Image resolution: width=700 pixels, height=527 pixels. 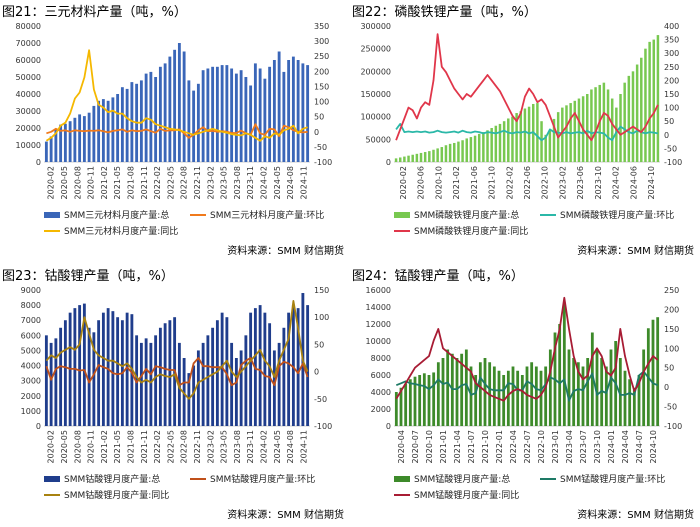 I want to click on legend-label: SMM锰酸锂月度产量:同比, so click(x=466, y=495).